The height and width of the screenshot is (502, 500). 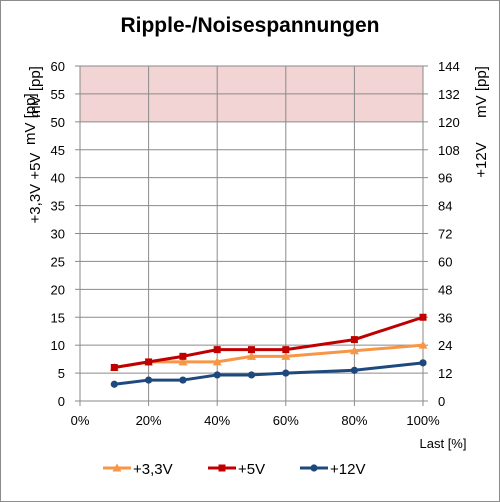 I want to click on x-axis-title: Last [%], so click(x=443, y=443).